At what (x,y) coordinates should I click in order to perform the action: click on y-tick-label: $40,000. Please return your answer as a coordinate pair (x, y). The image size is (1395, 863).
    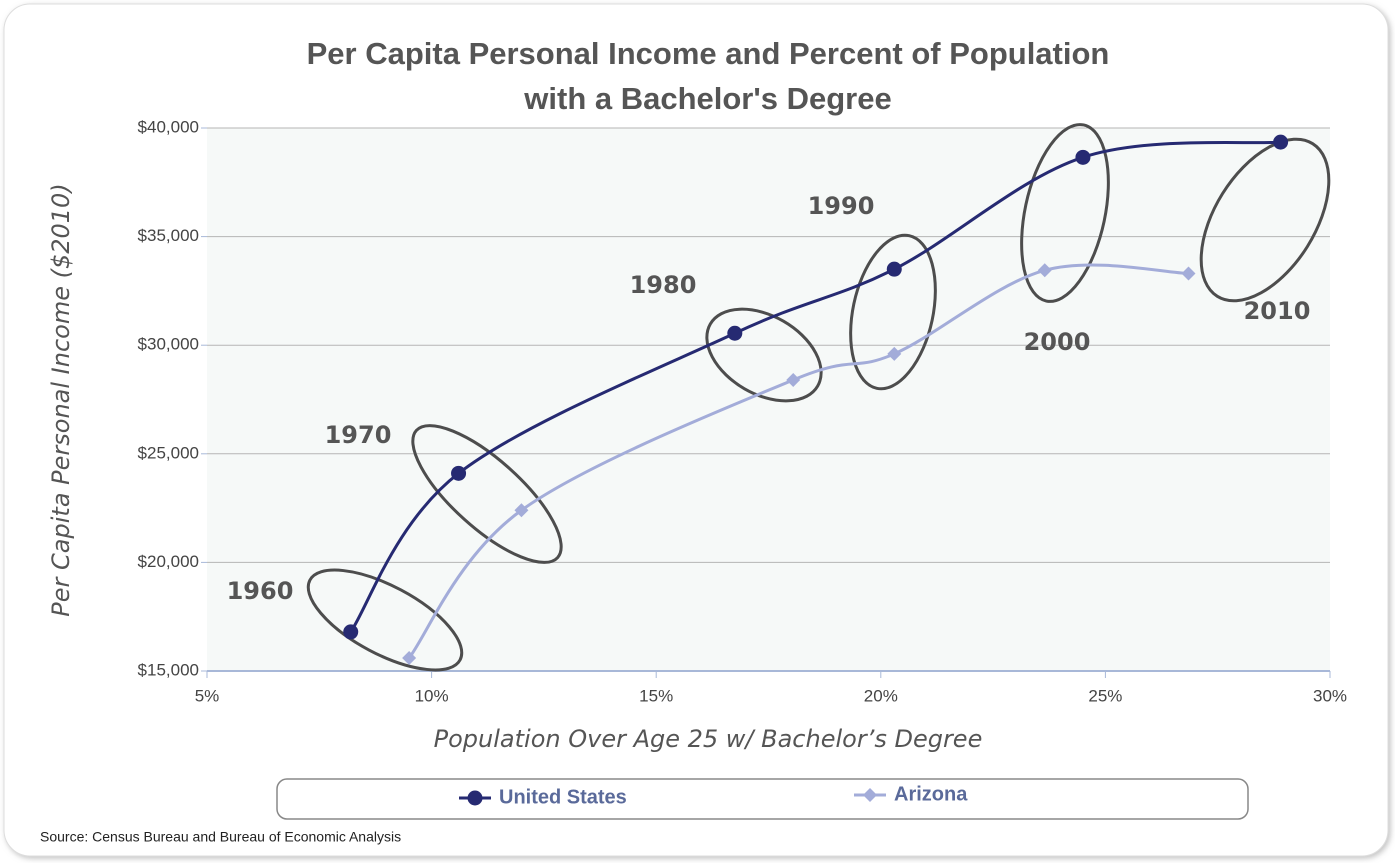
    Looking at the image, I should click on (168, 126).